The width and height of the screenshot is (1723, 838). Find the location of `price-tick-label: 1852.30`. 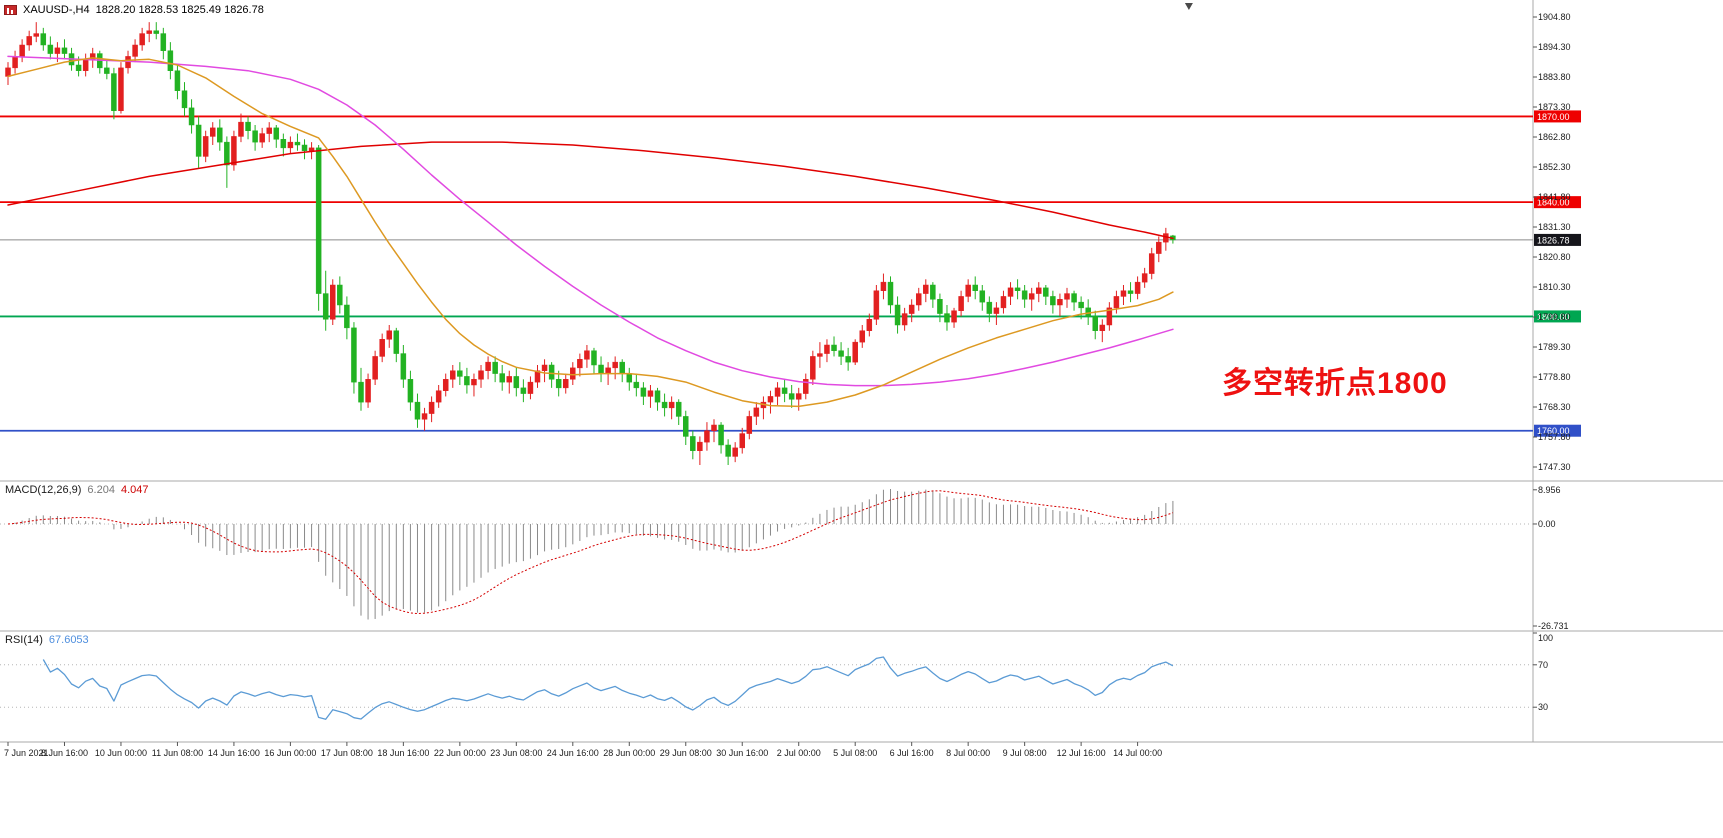

price-tick-label: 1852.30 is located at coordinates (1554, 167).